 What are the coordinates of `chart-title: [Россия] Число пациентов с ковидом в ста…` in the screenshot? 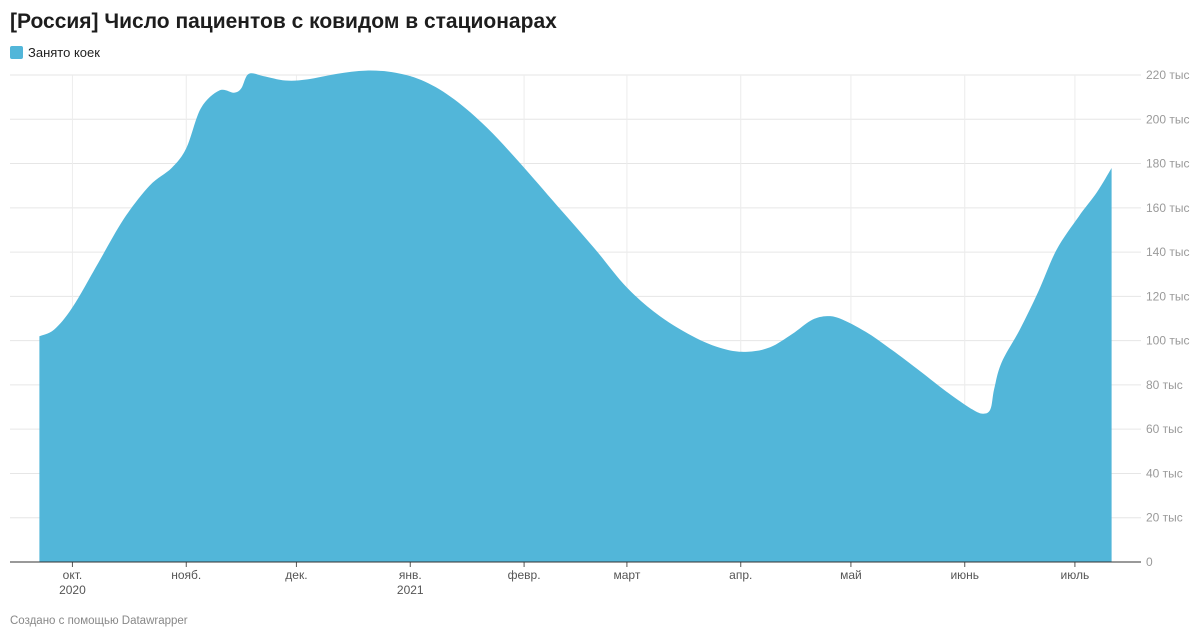 It's located at (283, 21).